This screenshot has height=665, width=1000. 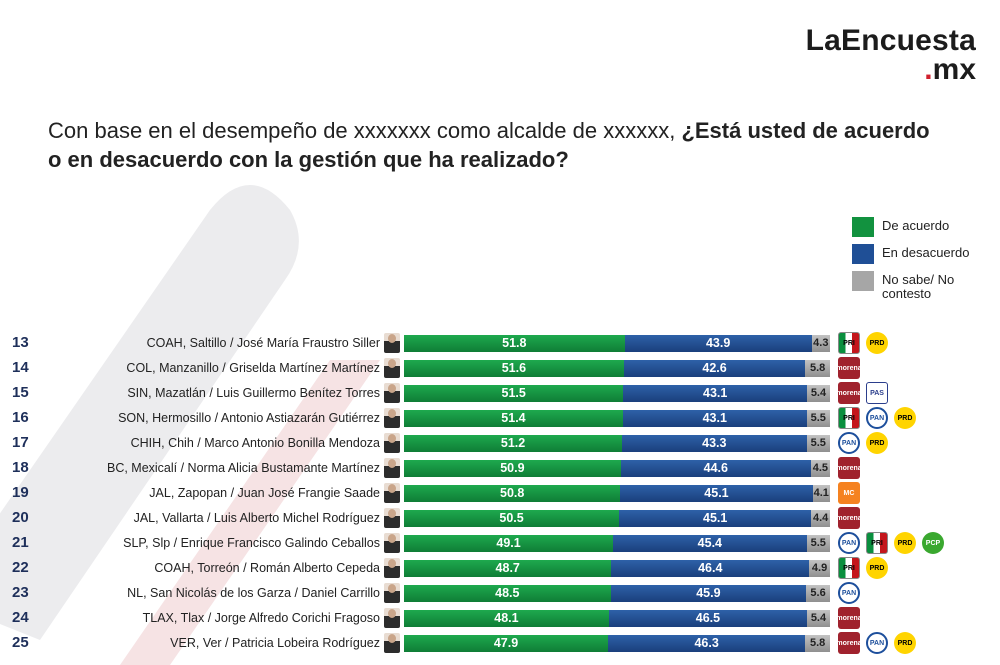 I want to click on stacked-bar: 50.5 45.1 4.4, so click(x=617, y=518).